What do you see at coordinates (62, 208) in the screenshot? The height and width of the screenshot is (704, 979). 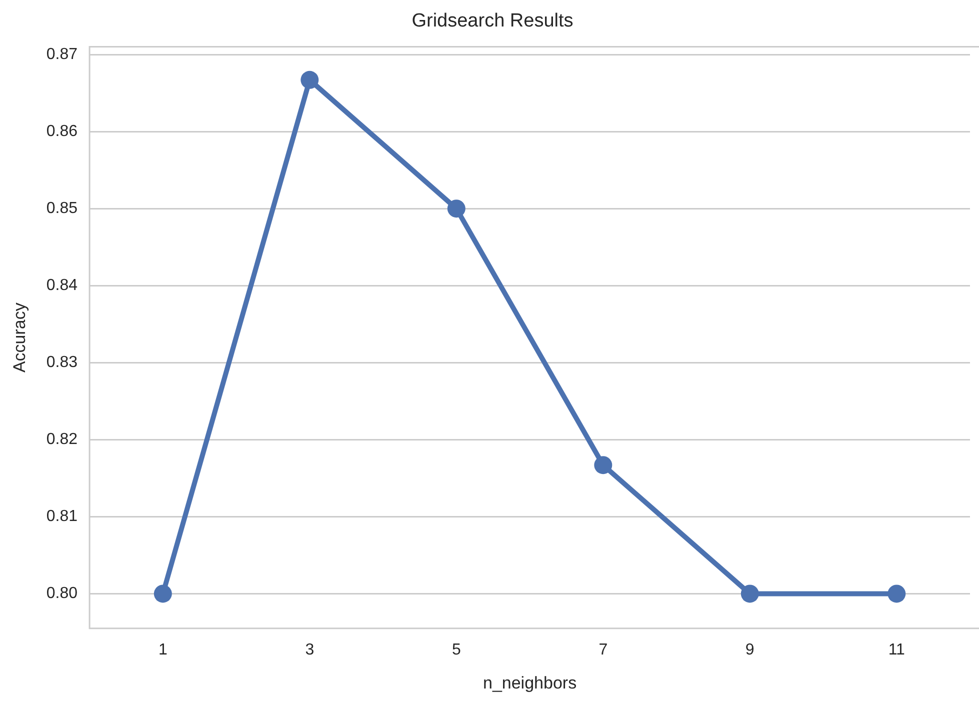 I see `y-tick-label: 0.85` at bounding box center [62, 208].